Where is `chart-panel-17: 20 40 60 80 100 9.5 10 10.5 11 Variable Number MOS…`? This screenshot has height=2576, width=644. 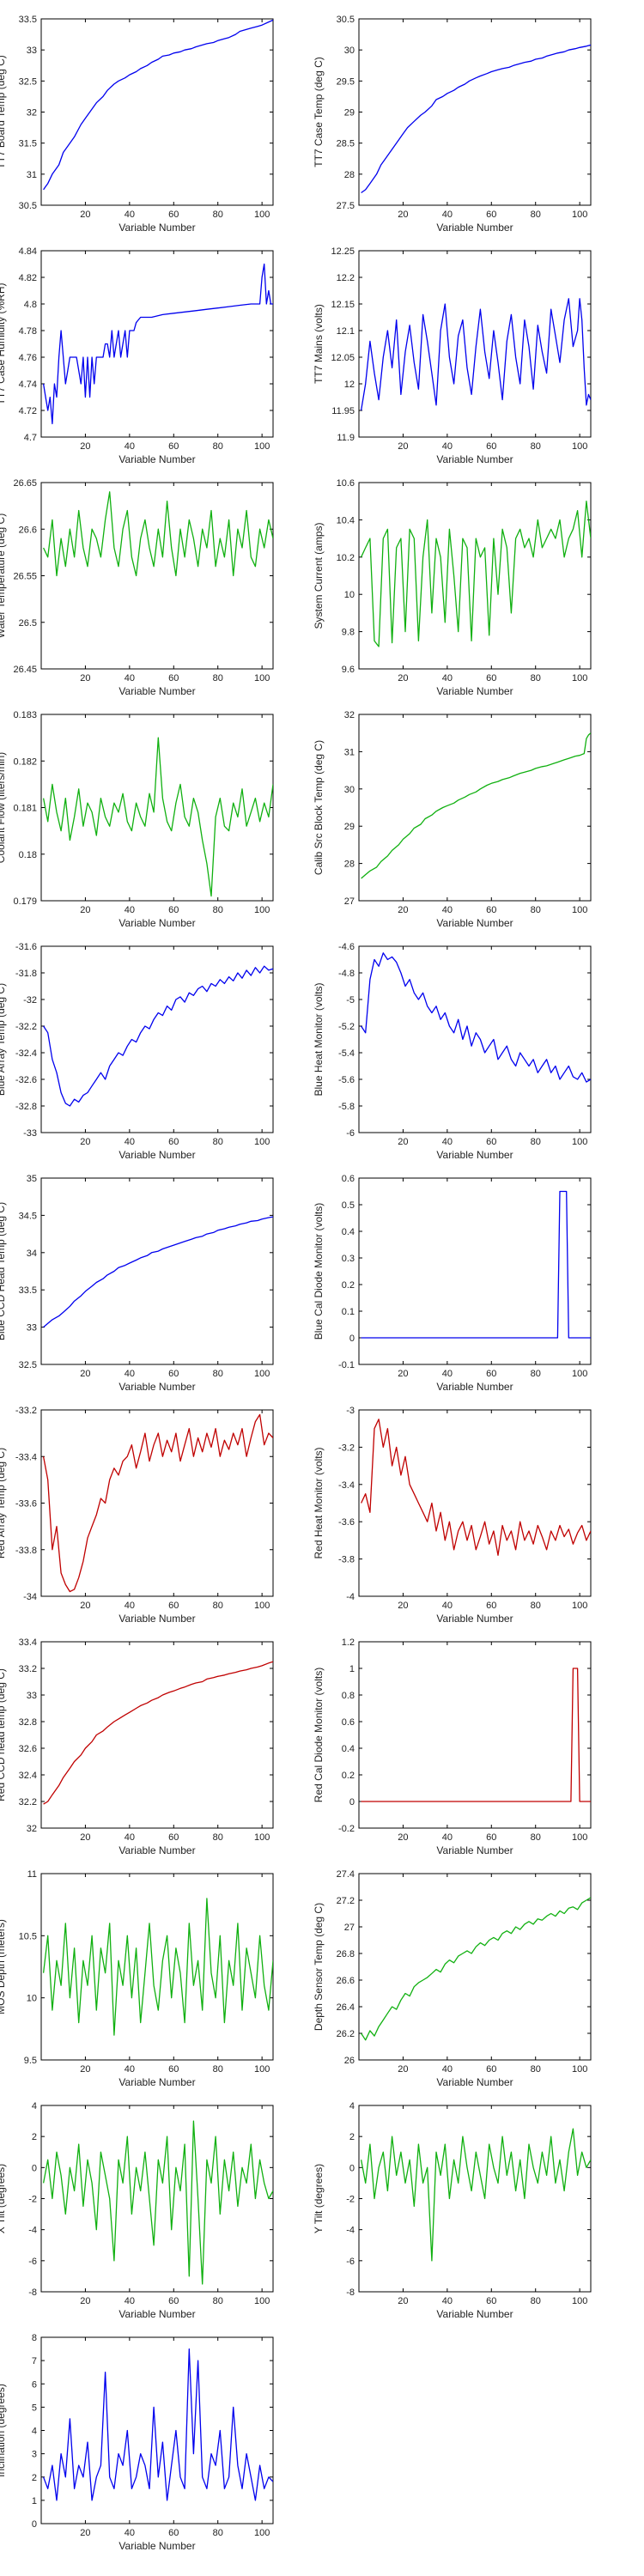
chart-panel-17: 20 40 60 80 100 9.5 10 10.5 11 Variable Number MOS… is located at coordinates (143, 1977).